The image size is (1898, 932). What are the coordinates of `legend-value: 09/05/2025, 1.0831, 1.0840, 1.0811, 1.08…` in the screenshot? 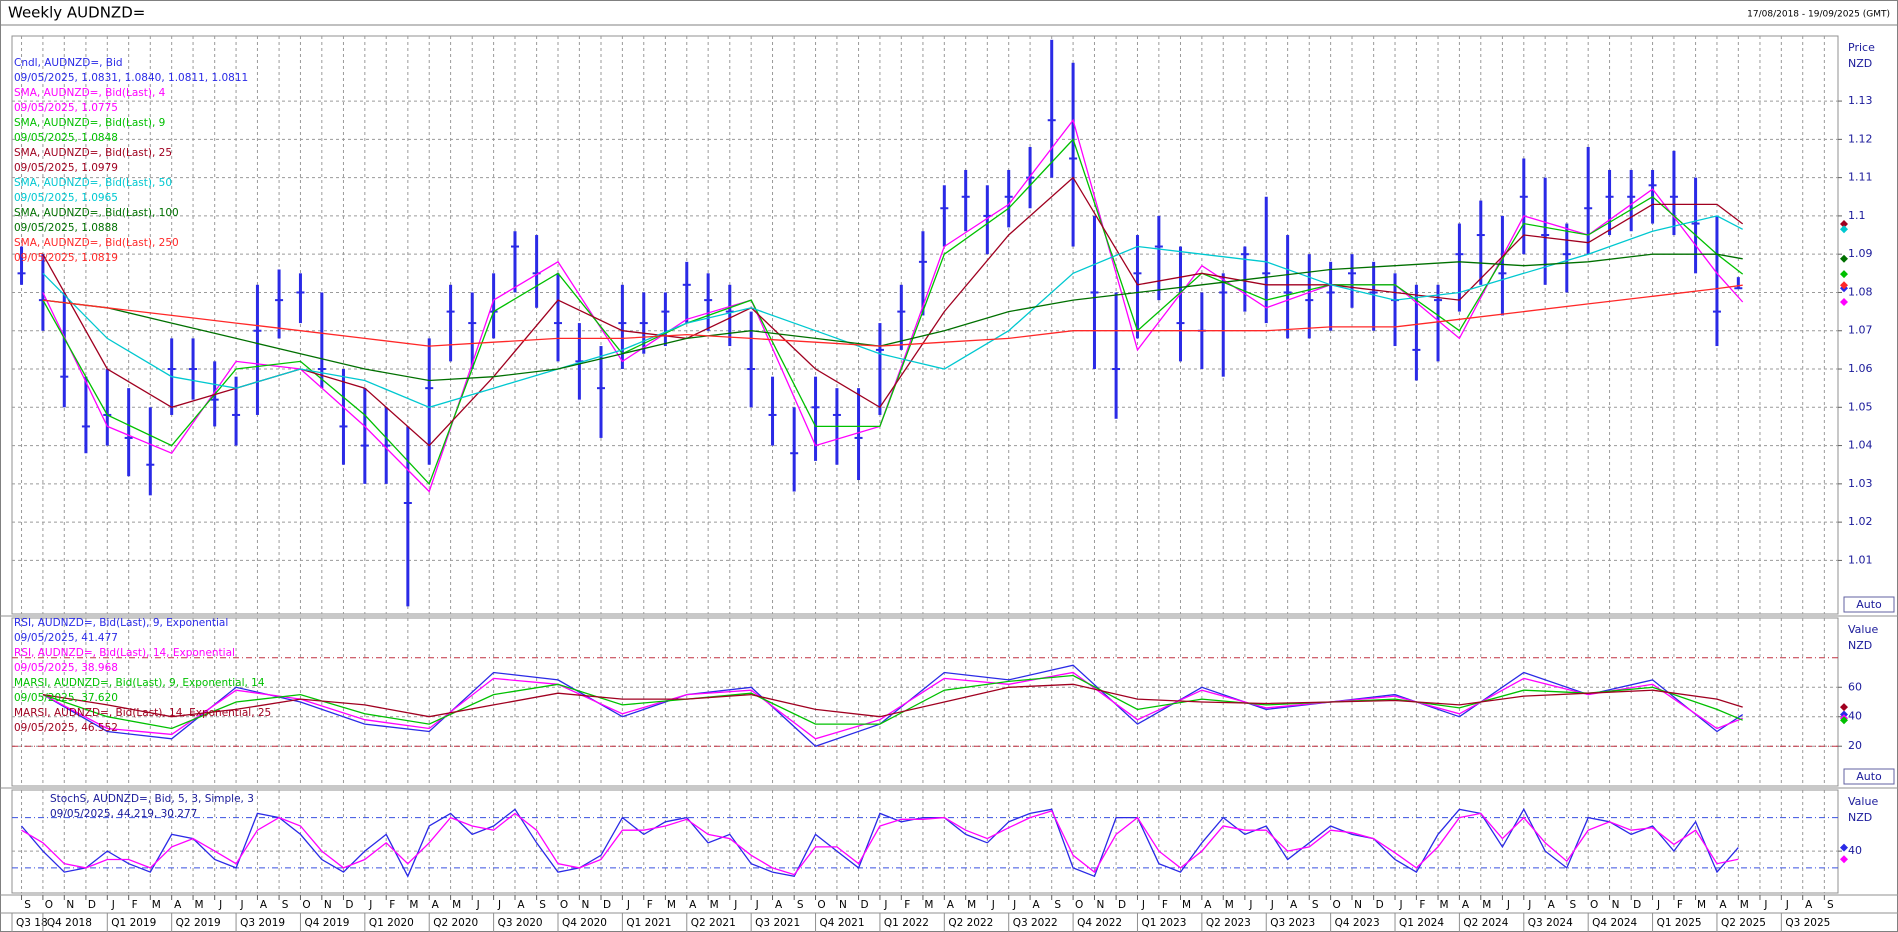 It's located at (131, 78).